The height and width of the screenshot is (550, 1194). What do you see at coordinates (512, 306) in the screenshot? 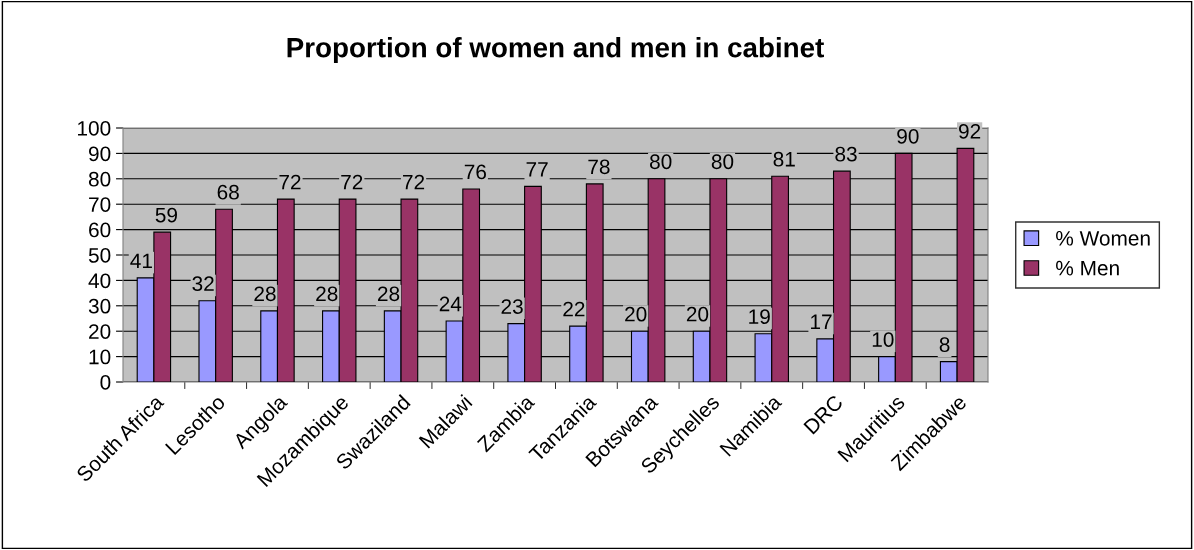
I see `data-label: 23` at bounding box center [512, 306].